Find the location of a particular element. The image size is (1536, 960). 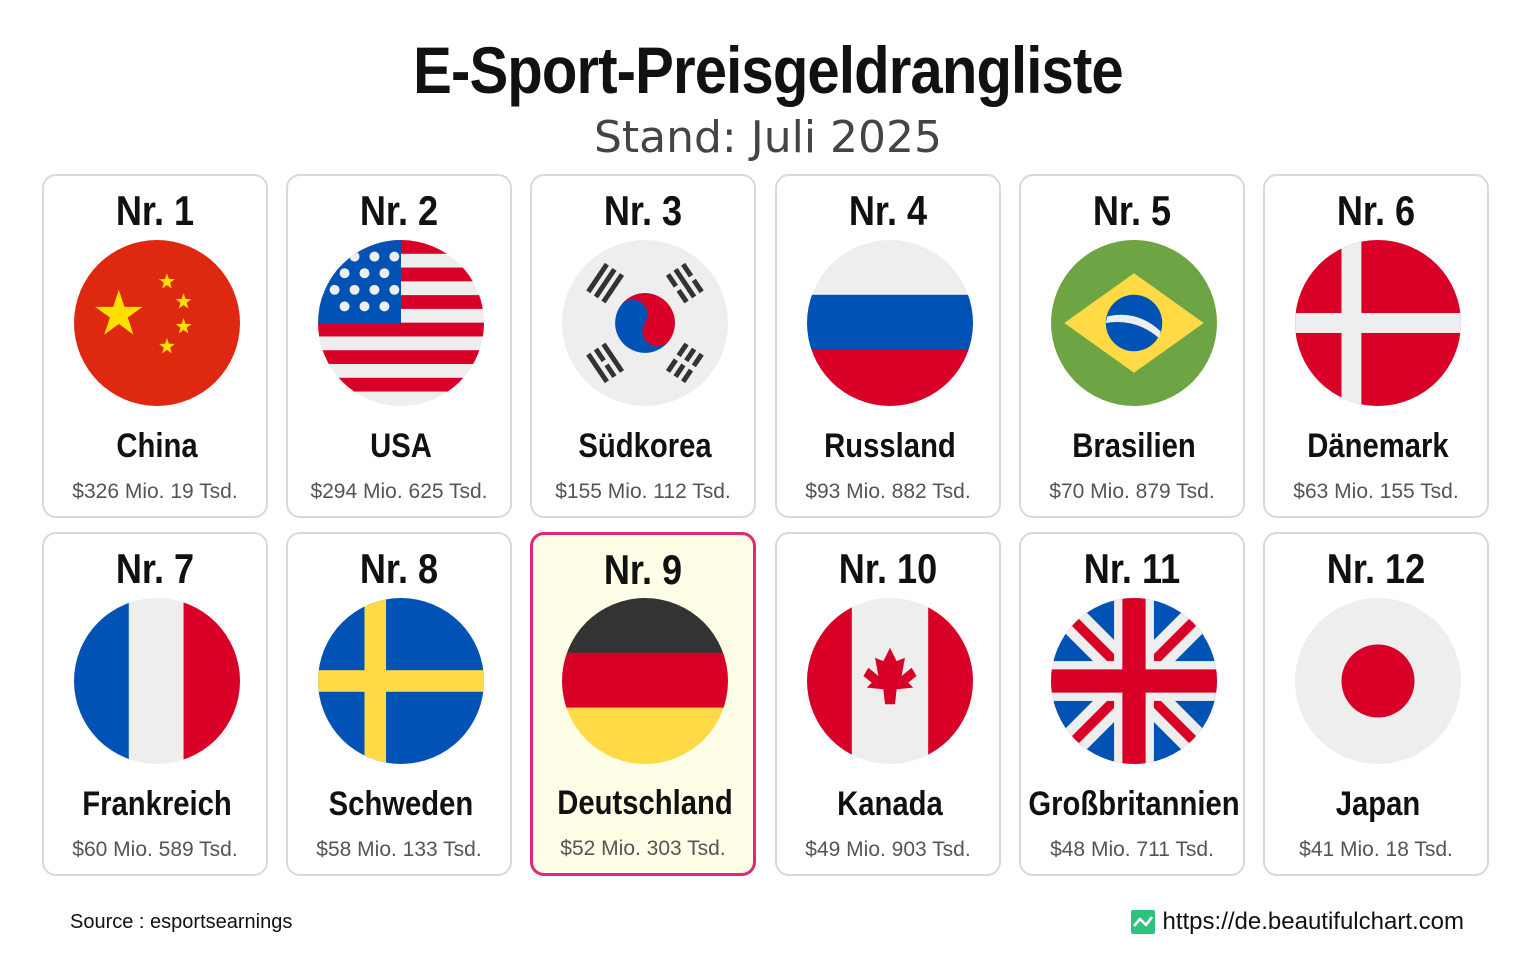

ranking-card-3: Nr. 3 is located at coordinates (643, 346).